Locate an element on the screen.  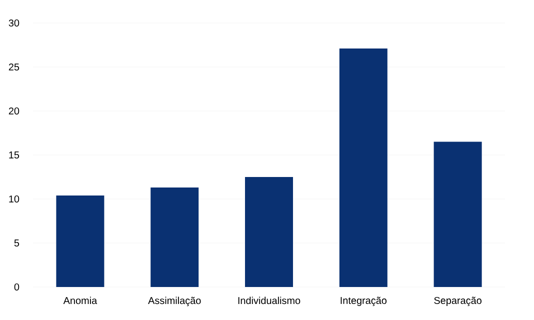
y-tick-label: 30 is located at coordinates (14, 23).